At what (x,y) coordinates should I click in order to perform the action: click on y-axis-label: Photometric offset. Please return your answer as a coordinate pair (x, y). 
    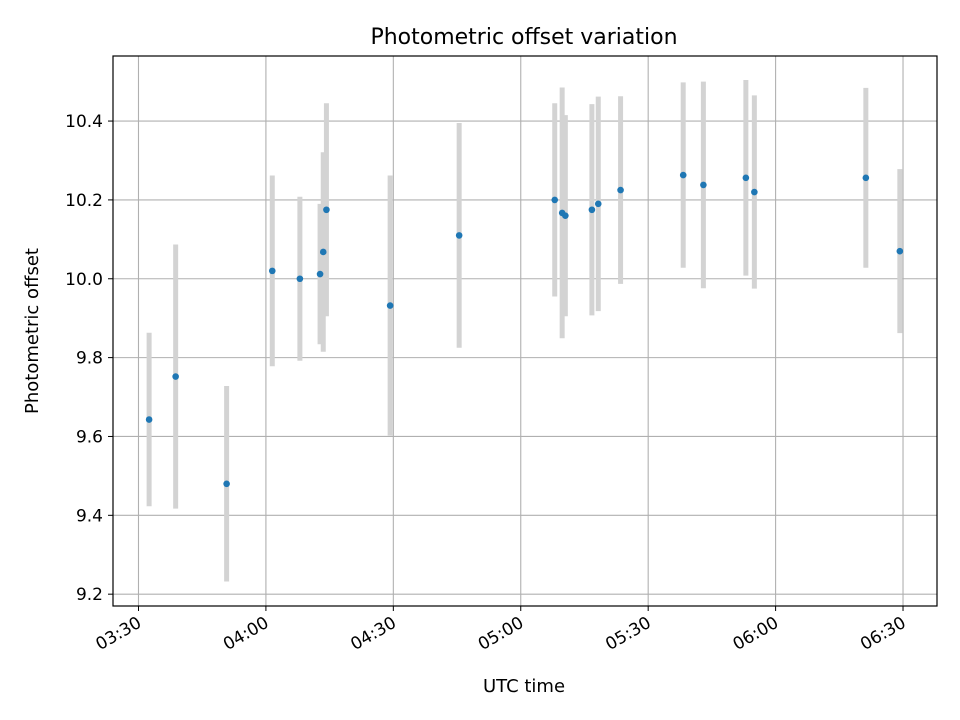
    Looking at the image, I should click on (32, 331).